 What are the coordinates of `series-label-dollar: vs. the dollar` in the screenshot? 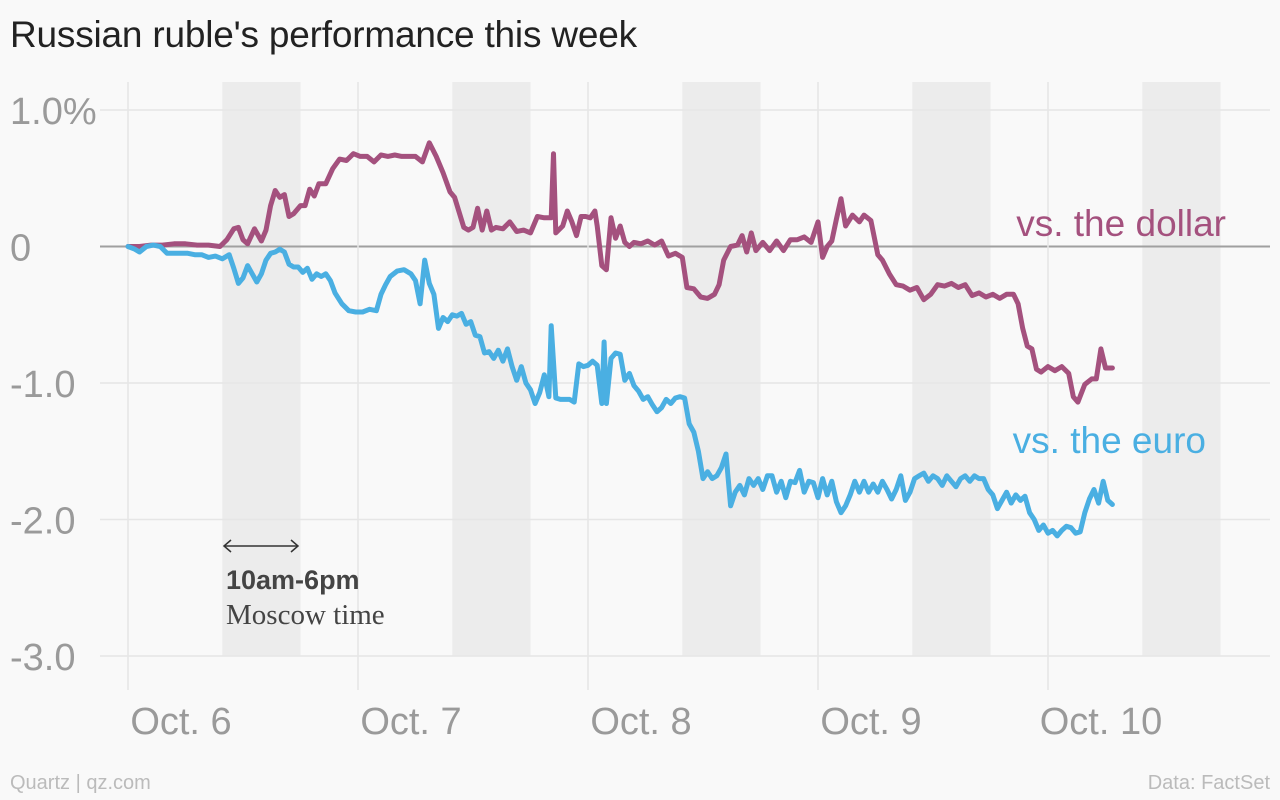 It's located at (1121, 223).